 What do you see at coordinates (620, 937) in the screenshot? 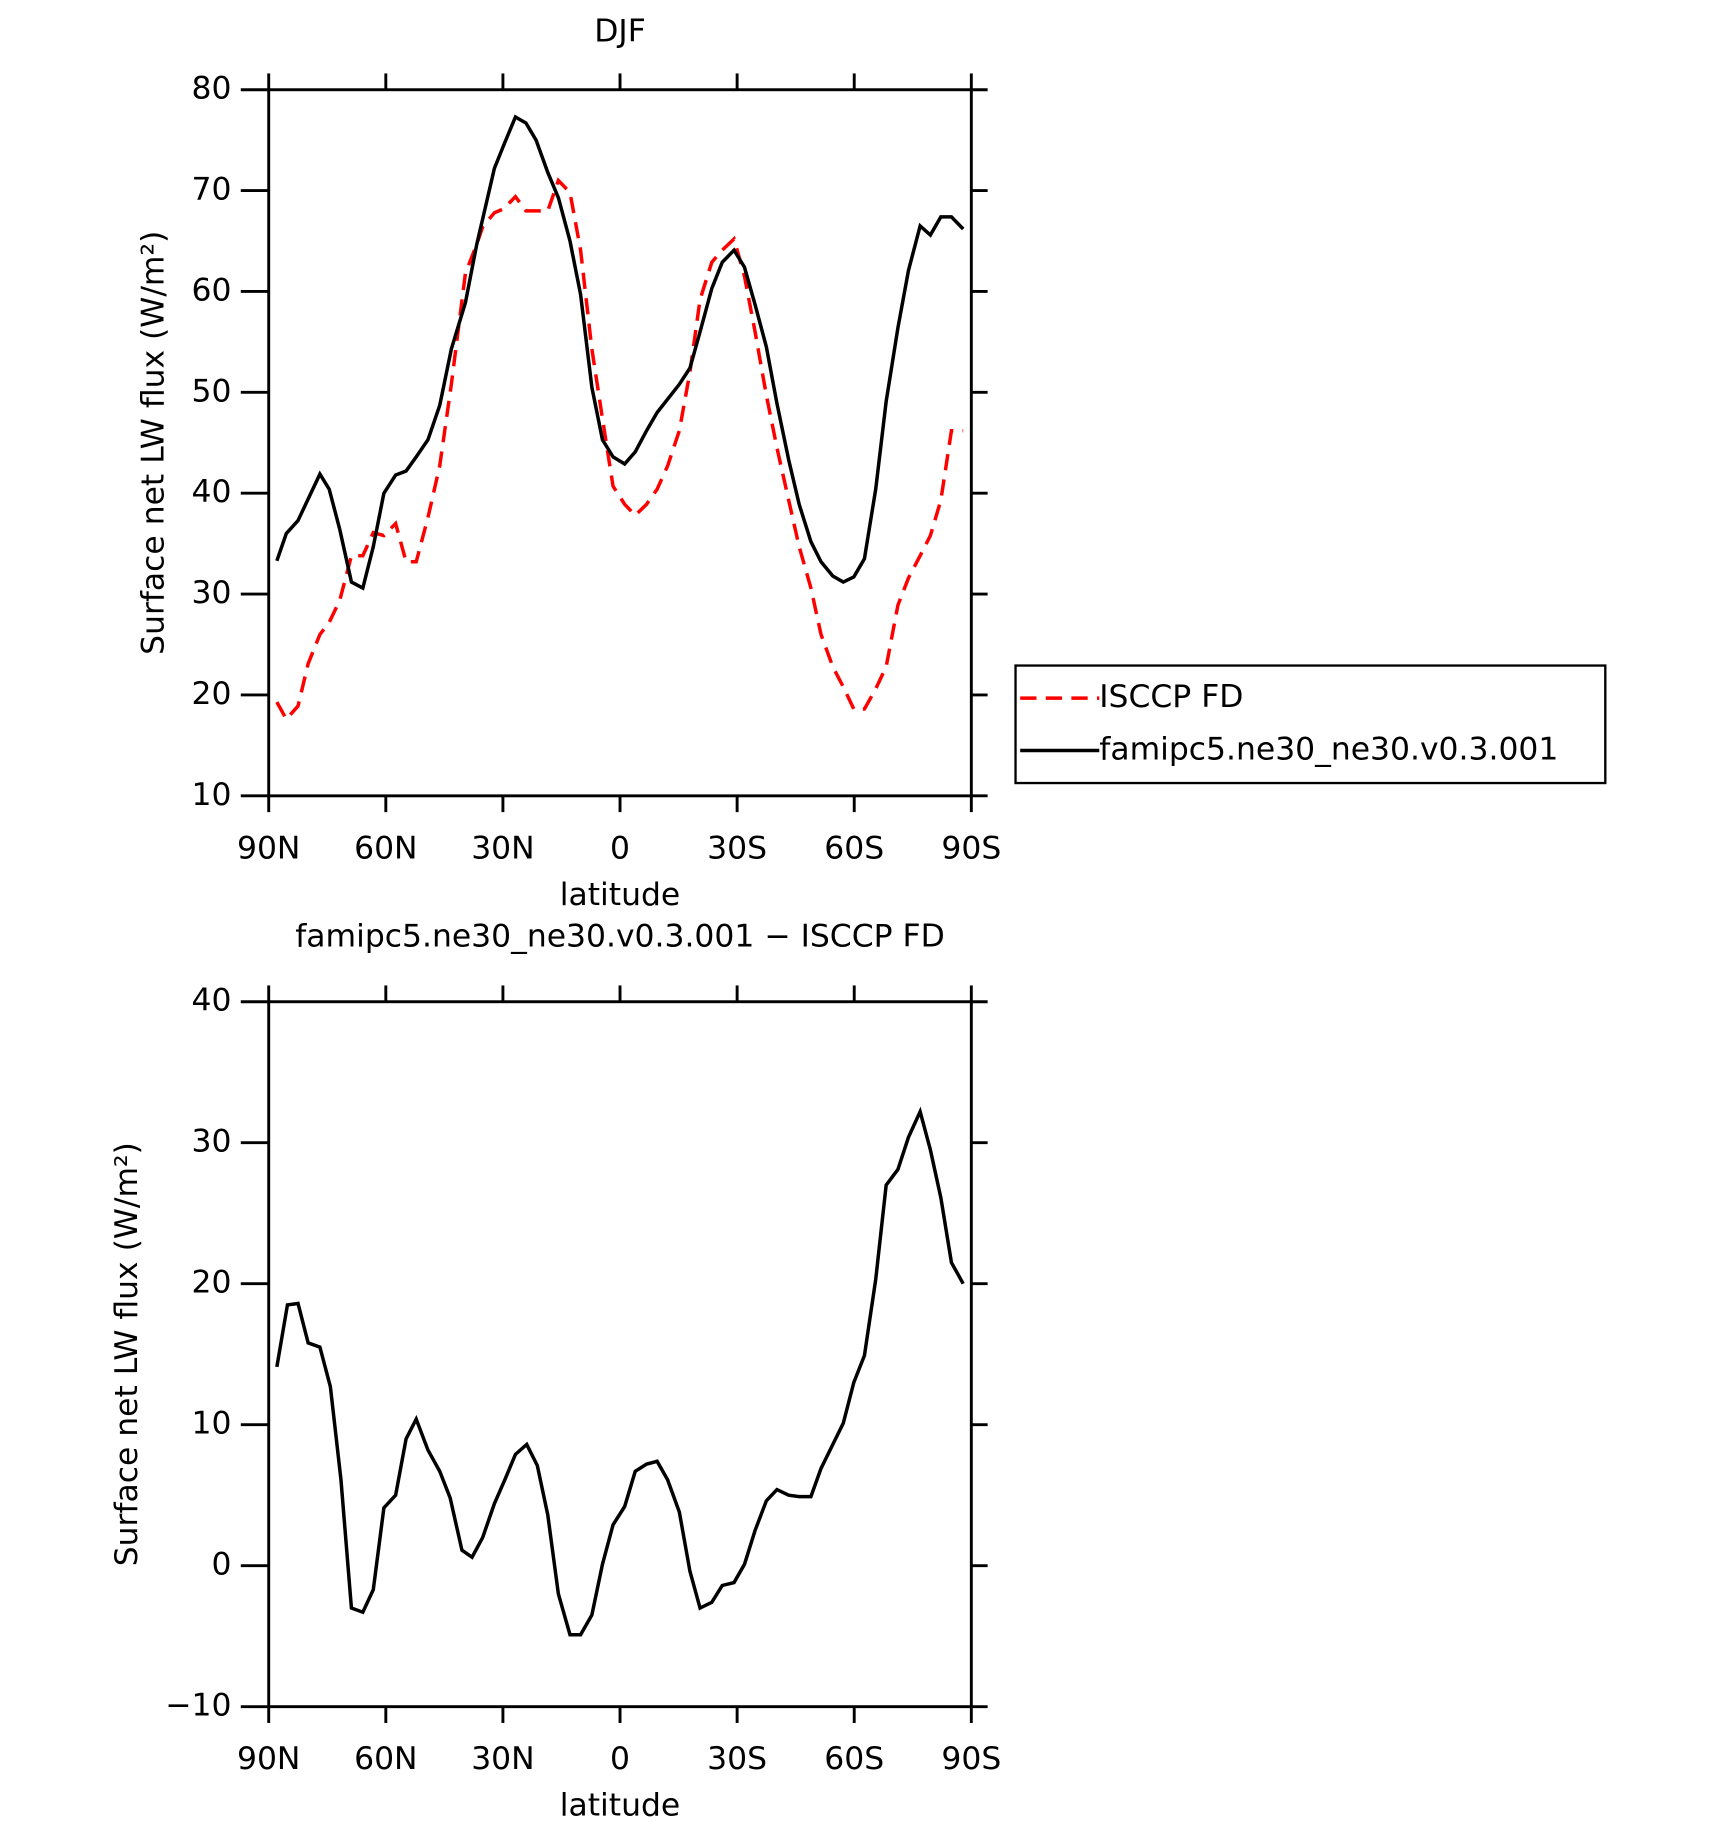
I see `chart-title: famipc5.ne30_ne30.v0.3.001 − ISCCP FD` at bounding box center [620, 937].